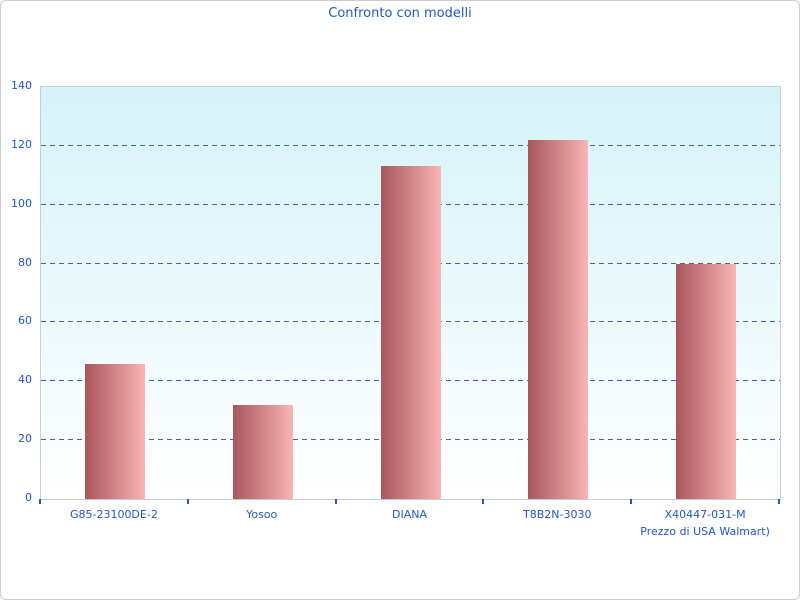  I want to click on x-axis-ticks, so click(409, 502).